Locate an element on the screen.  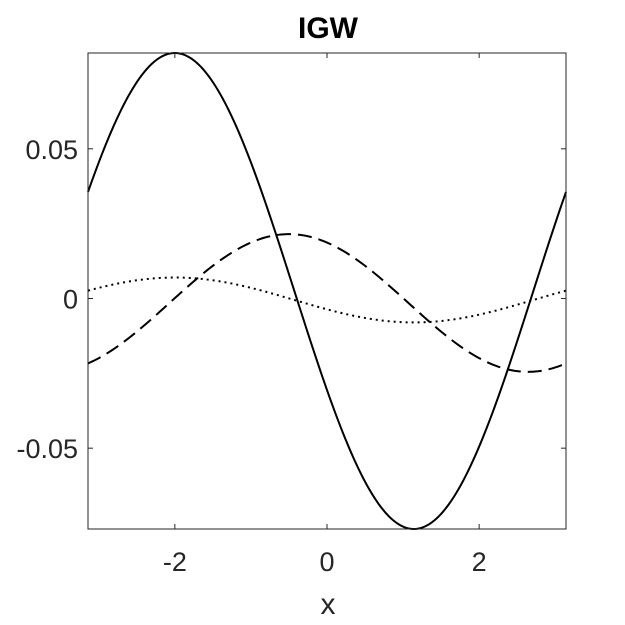
x-tick-label: -2 is located at coordinates (175, 562).